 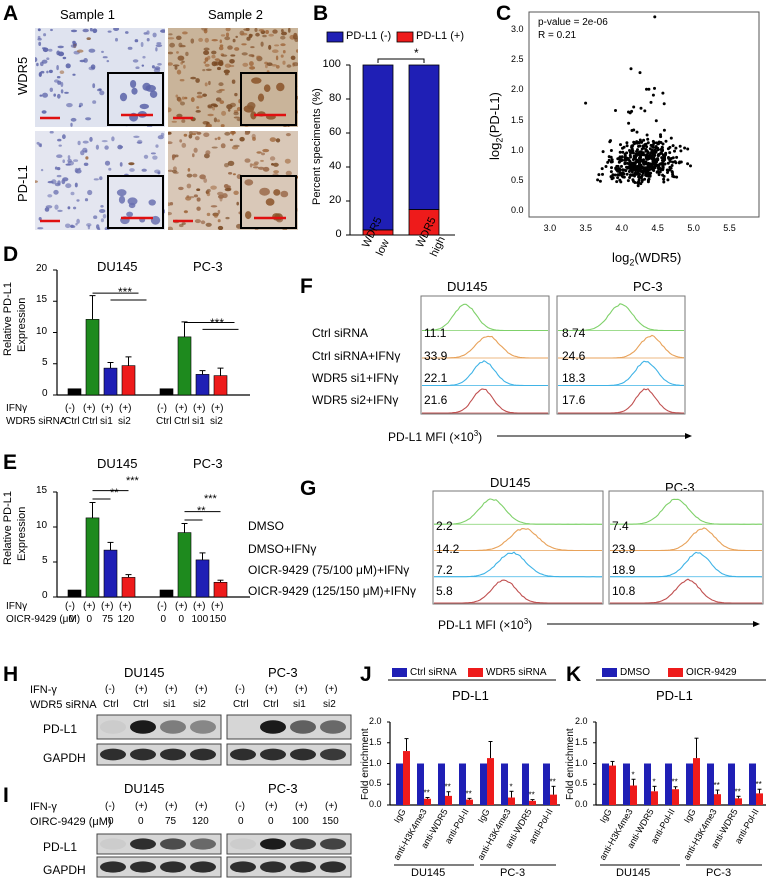 What do you see at coordinates (605, 784) in the screenshot?
I see `k-bar-control` at bounding box center [605, 784].